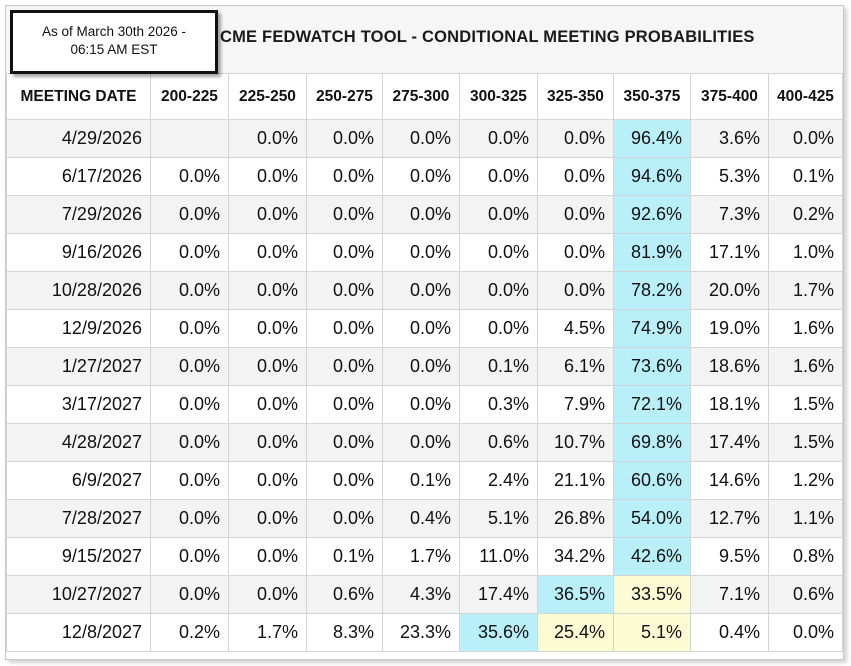 The image size is (851, 666). I want to click on timestamp-line-2: 06:15 AM EST, so click(114, 49).